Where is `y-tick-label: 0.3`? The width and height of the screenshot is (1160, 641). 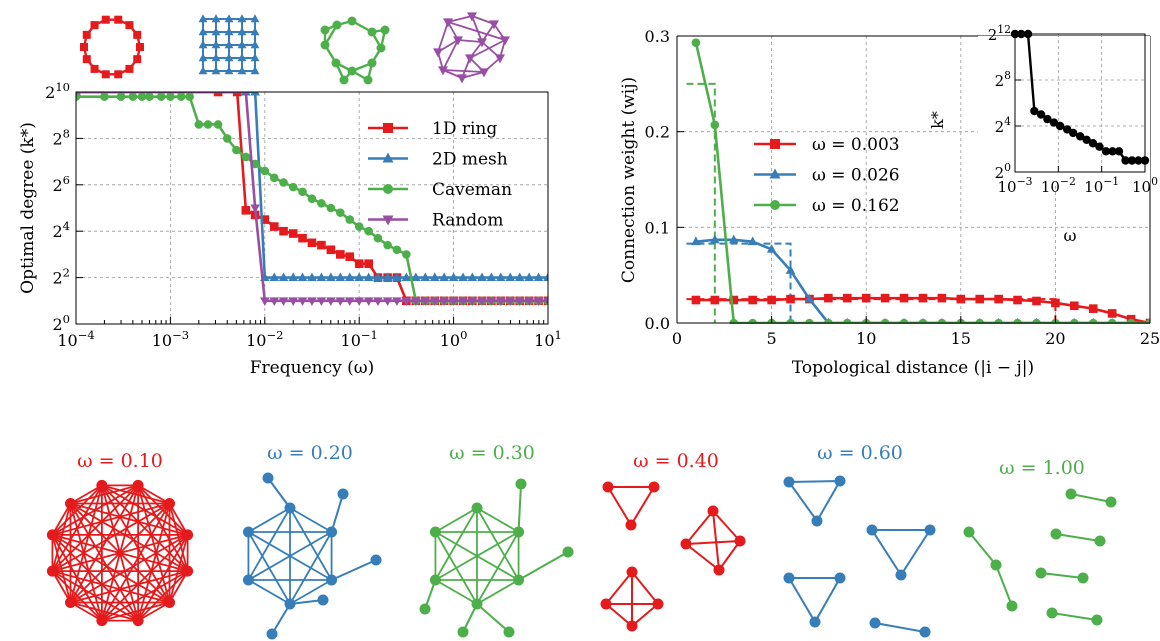 y-tick-label: 0.3 is located at coordinates (657, 36).